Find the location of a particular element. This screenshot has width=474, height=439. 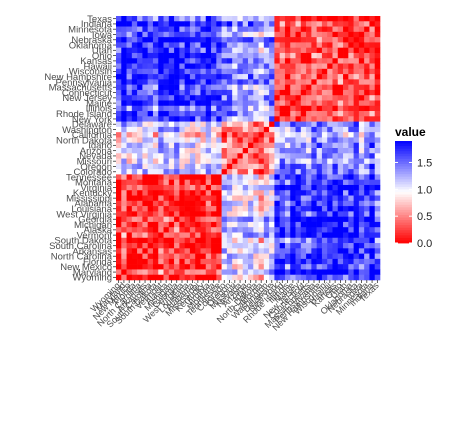

y-tick-label: Wyoming is located at coordinates (92, 278).